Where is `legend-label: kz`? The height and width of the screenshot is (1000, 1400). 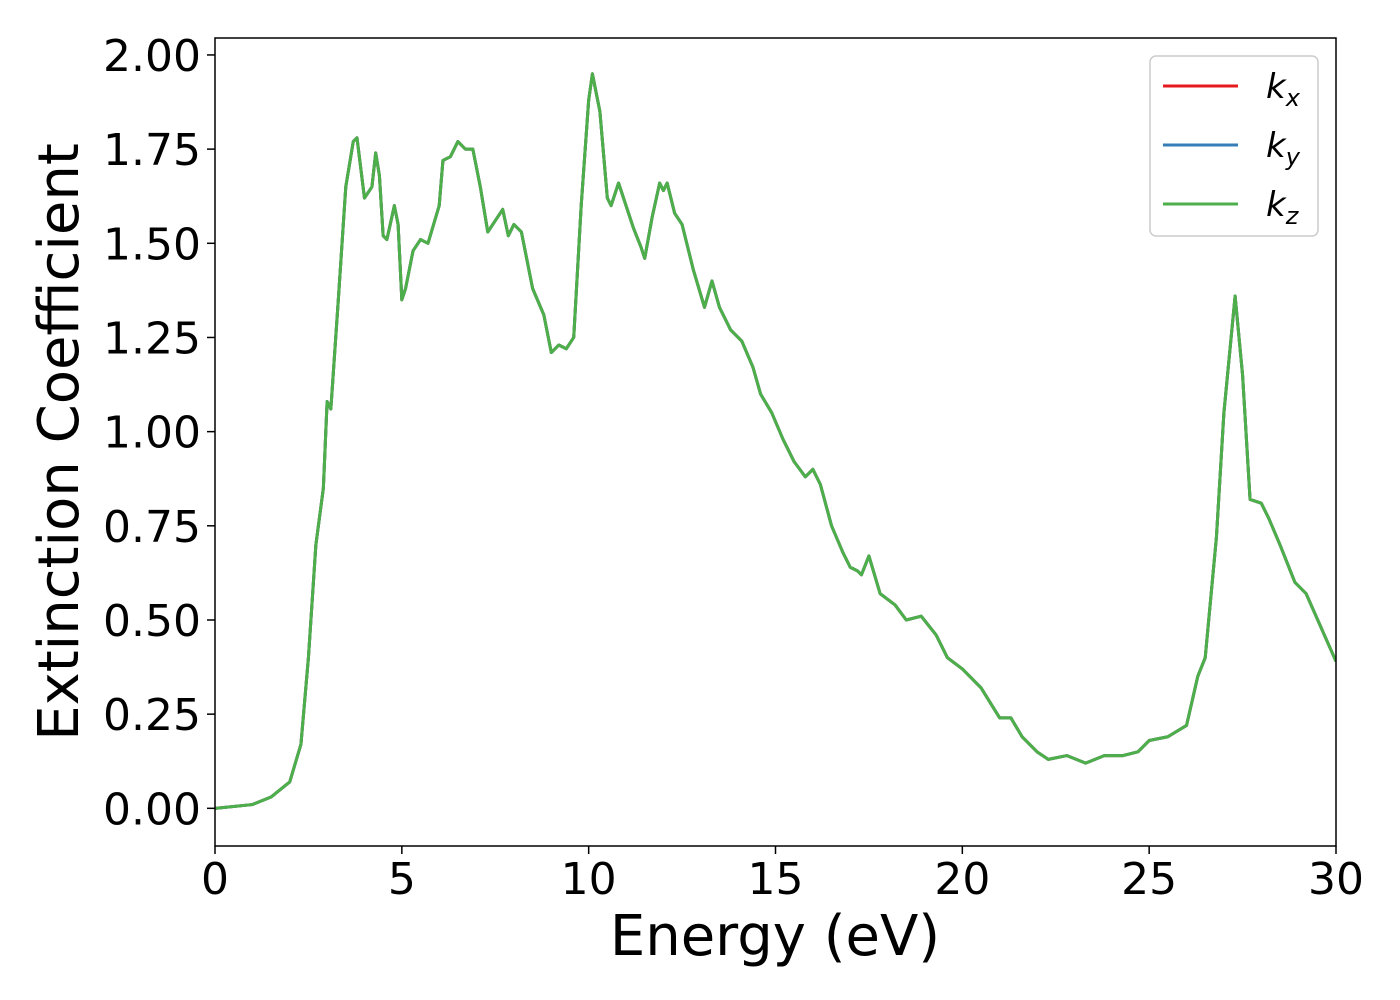 legend-label: kz is located at coordinates (1283, 207).